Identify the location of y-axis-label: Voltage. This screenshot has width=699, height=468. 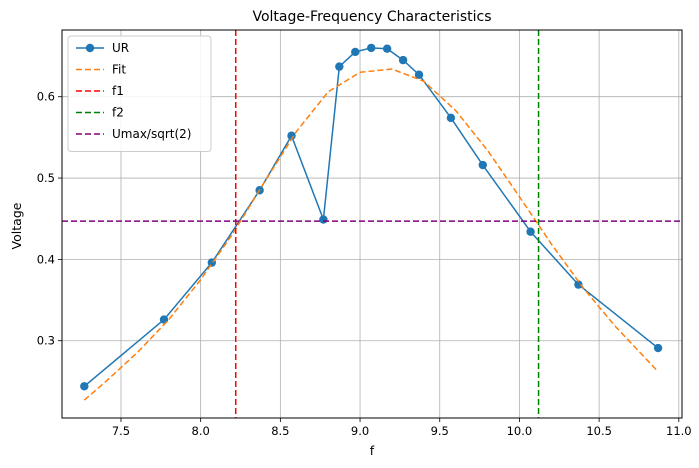
(16, 225).